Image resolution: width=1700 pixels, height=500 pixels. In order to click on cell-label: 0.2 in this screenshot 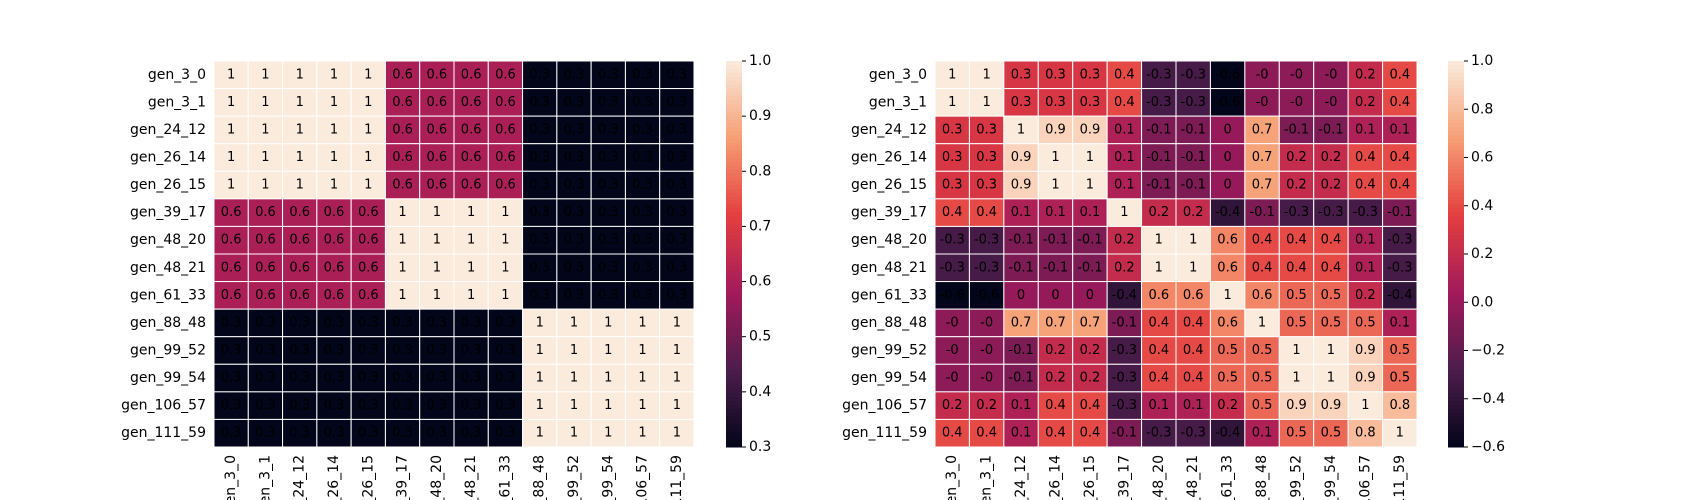, I will do `click(1331, 185)`.